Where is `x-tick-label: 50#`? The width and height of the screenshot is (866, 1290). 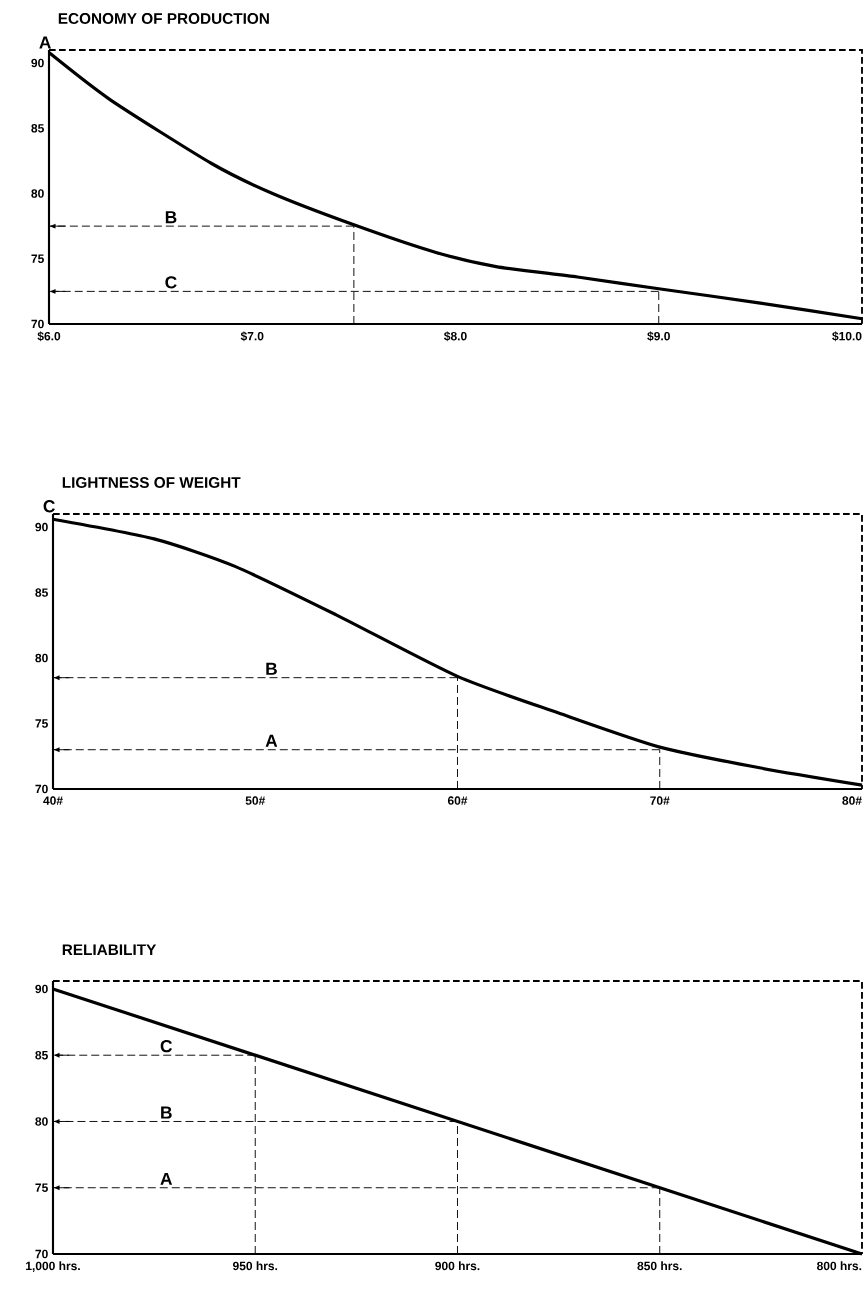 x-tick-label: 50# is located at coordinates (255, 800).